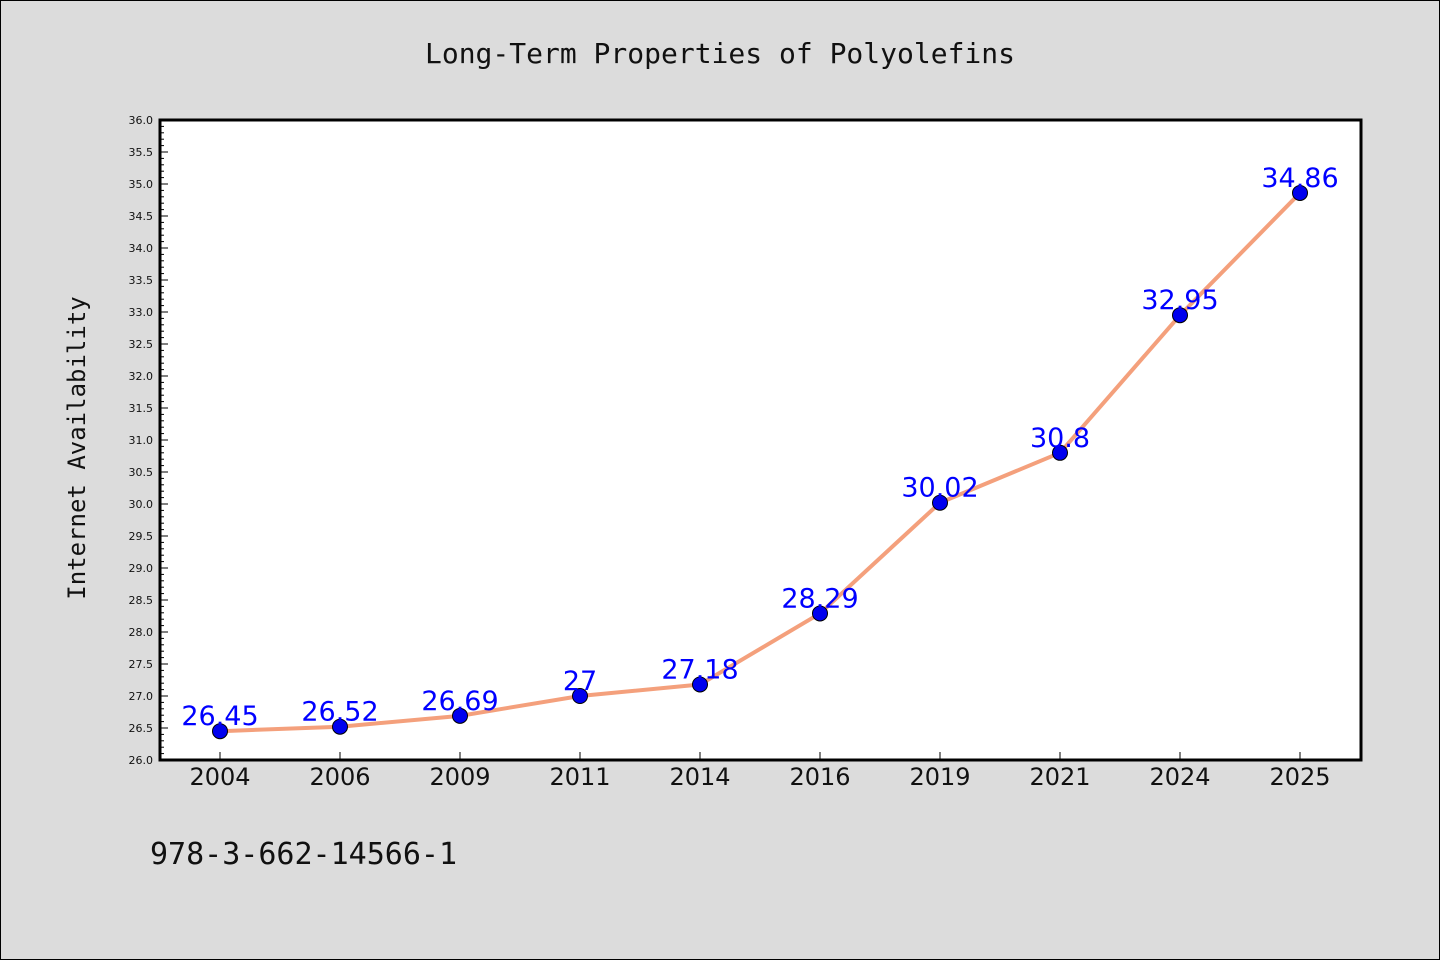  I want to click on y-tick-label: 32.5, so click(141, 344).